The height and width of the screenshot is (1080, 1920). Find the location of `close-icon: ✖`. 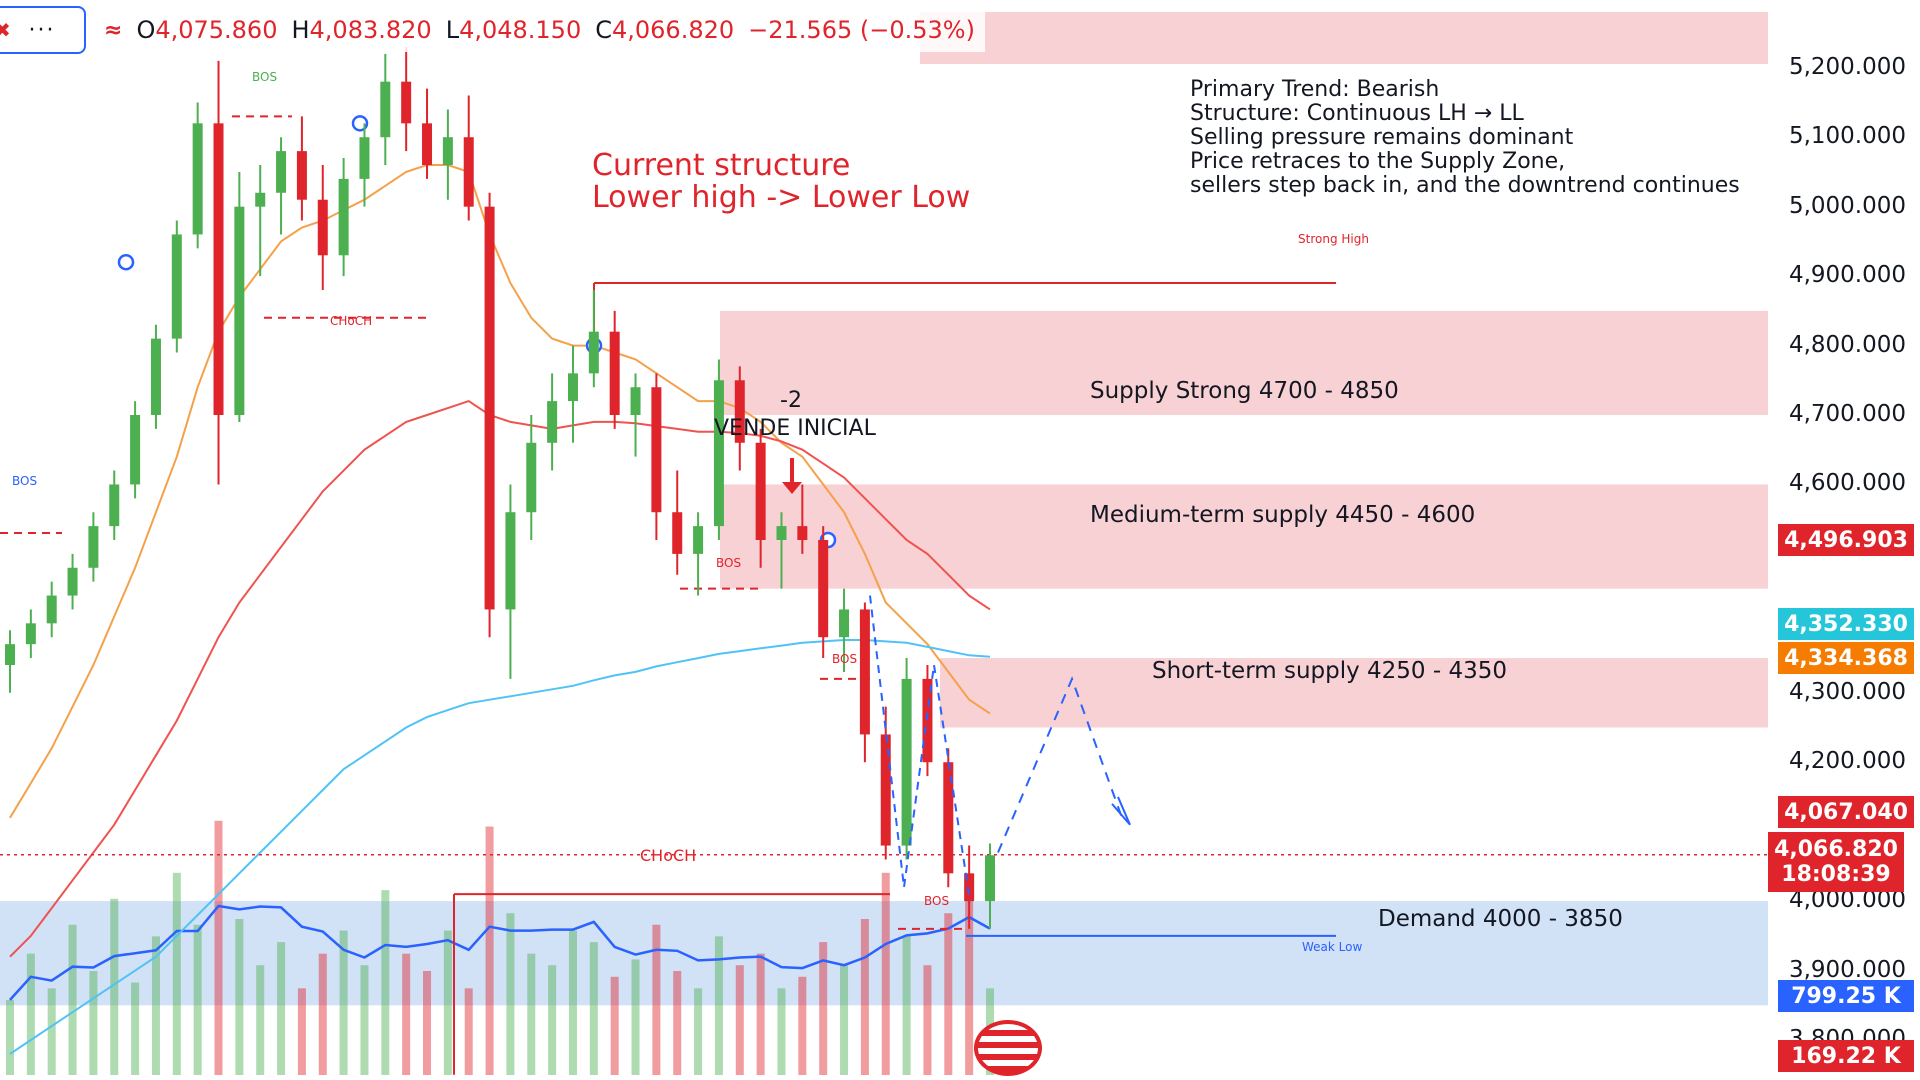

close-icon: ✖ is located at coordinates (6, 30).